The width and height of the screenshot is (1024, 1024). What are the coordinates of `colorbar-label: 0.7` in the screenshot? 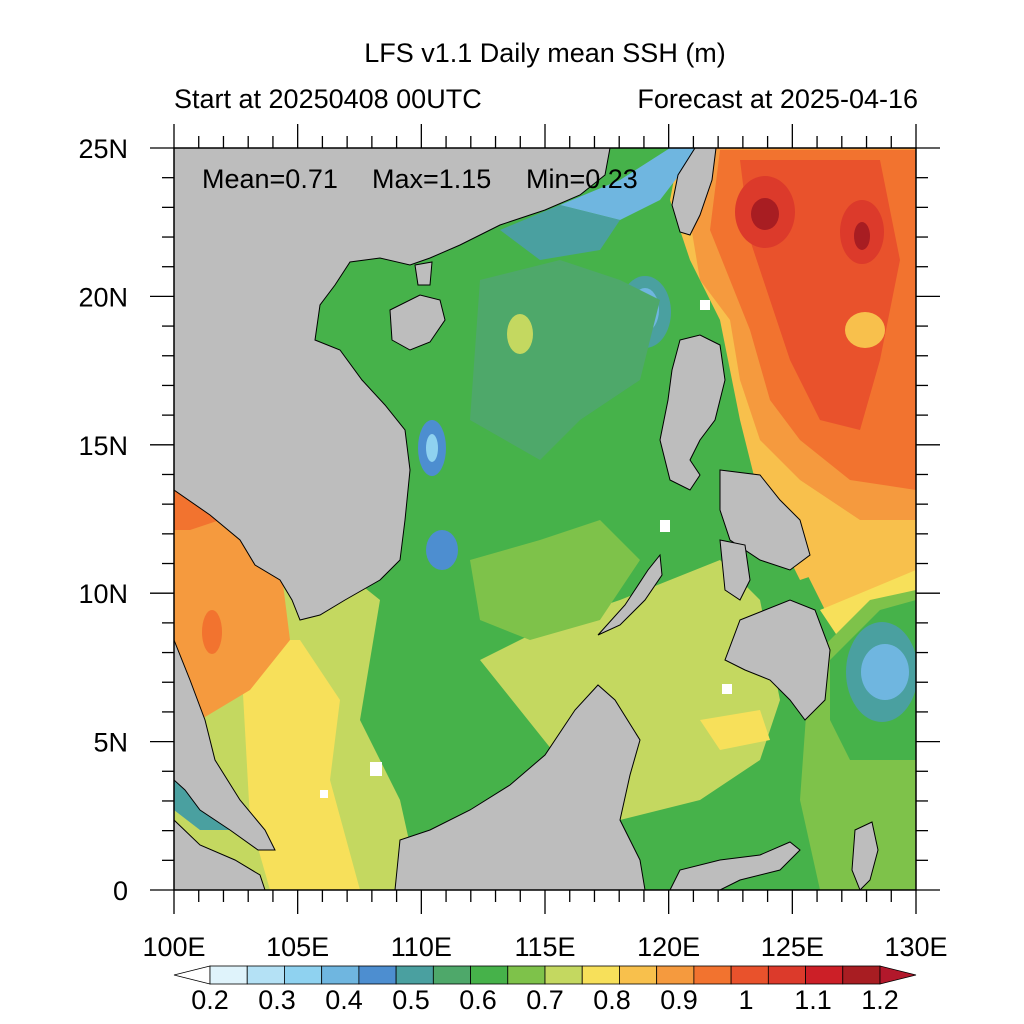 It's located at (545, 1000).